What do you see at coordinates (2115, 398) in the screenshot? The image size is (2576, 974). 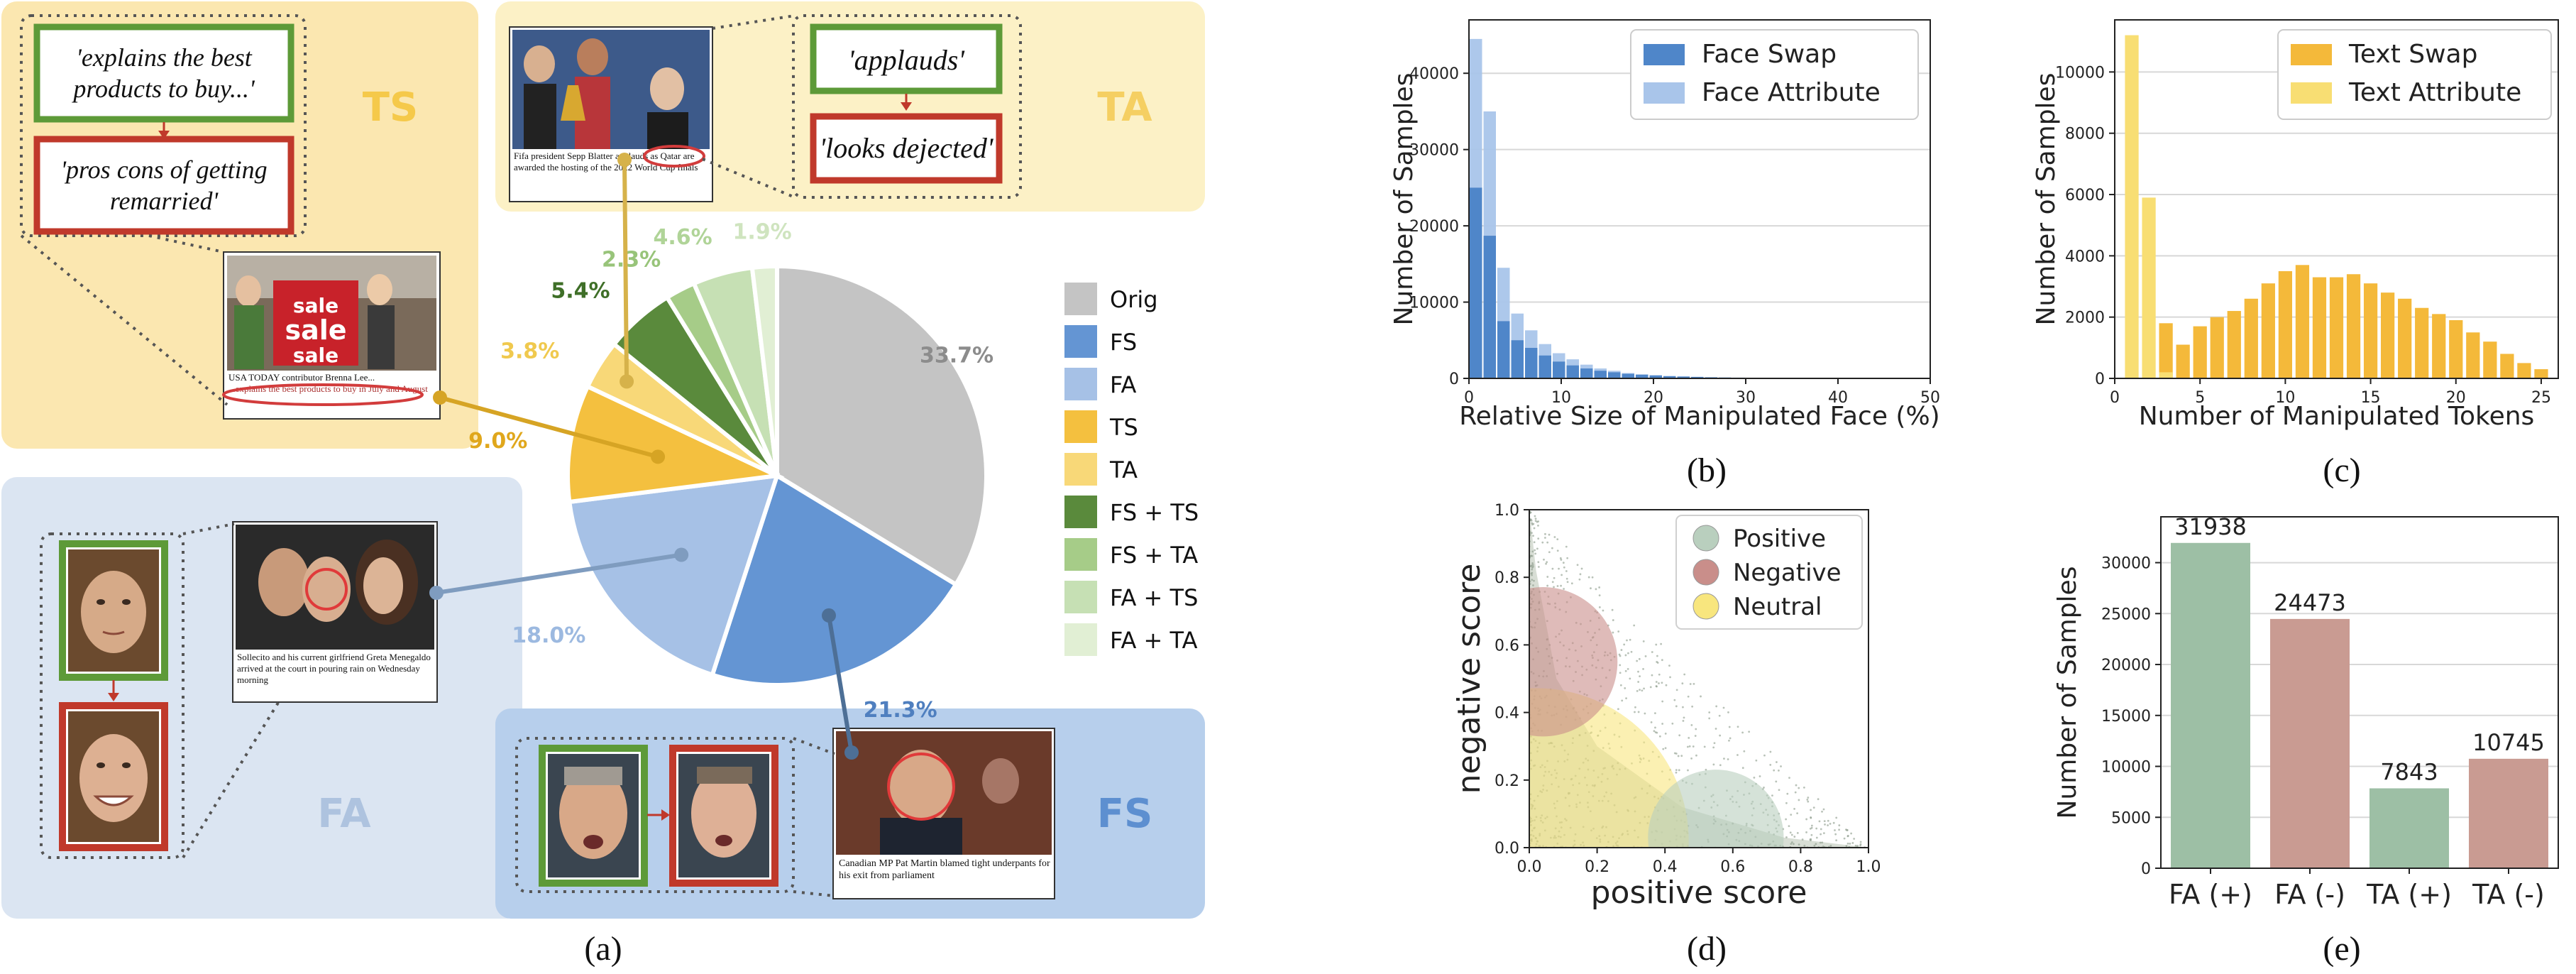 I see `c-xtick-label: 0` at bounding box center [2115, 398].